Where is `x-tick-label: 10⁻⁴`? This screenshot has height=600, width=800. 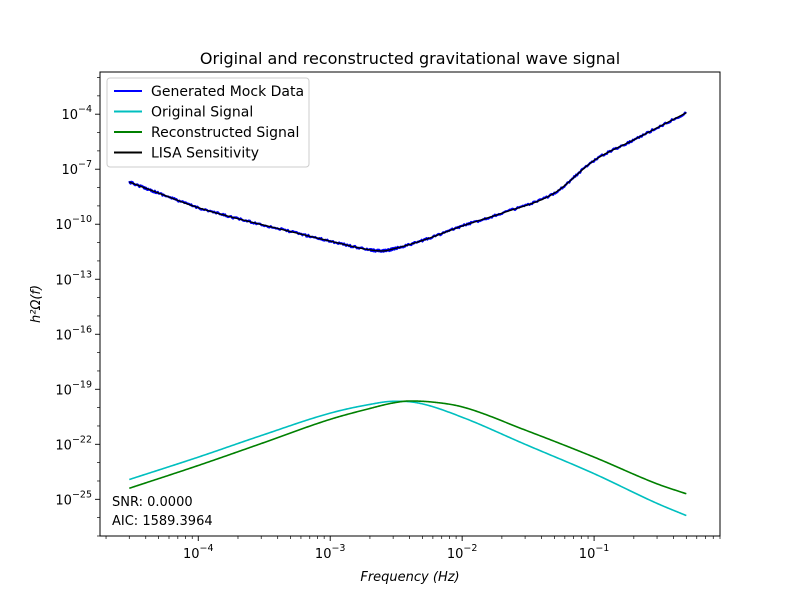 x-tick-label: 10⁻⁴ is located at coordinates (198, 552).